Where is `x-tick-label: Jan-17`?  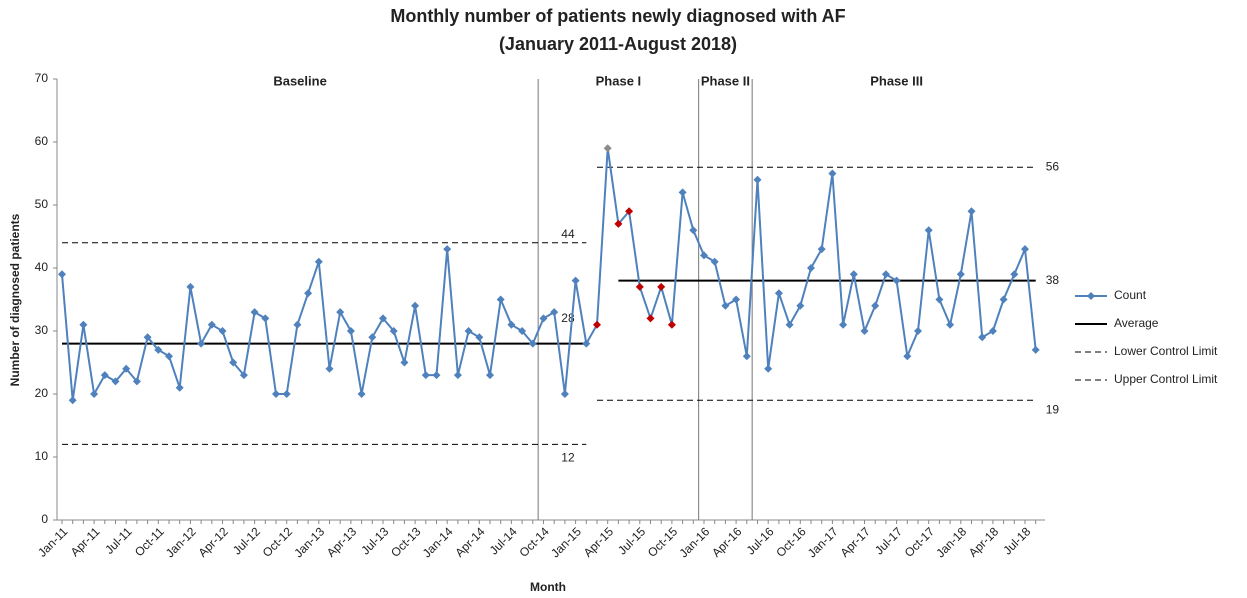 x-tick-label: Jan-17 is located at coordinates (823, 542).